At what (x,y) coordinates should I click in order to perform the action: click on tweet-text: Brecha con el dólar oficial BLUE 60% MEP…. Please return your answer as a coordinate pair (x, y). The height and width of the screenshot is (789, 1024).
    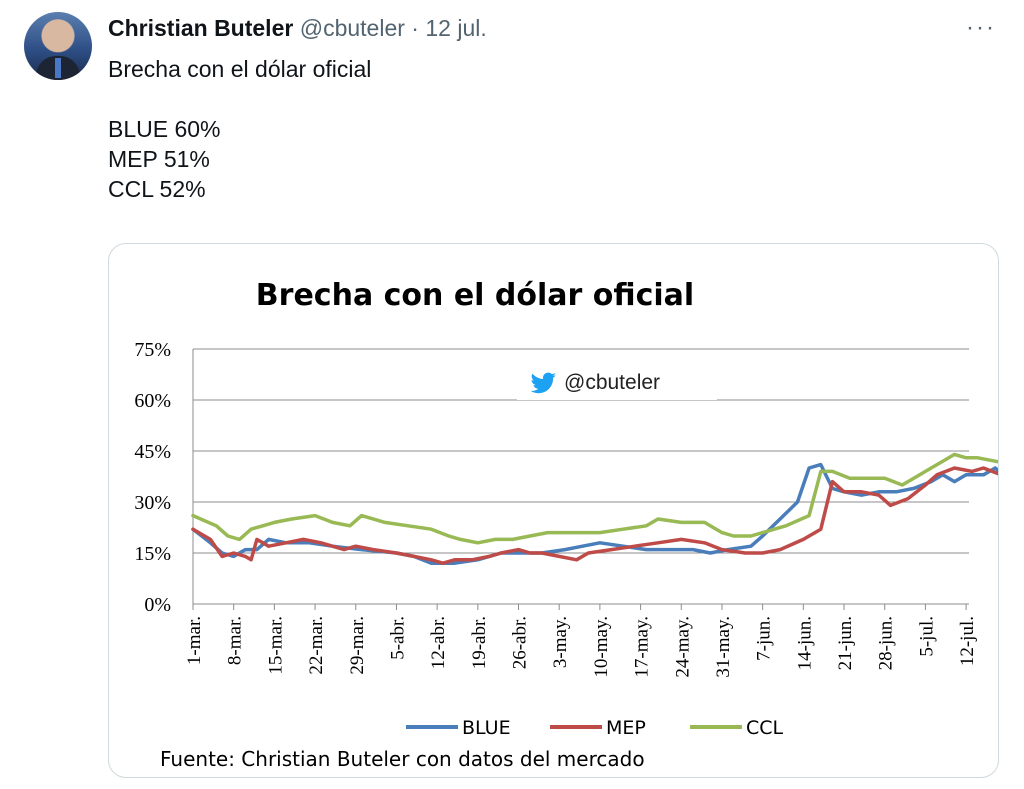
    Looking at the image, I should click on (239, 129).